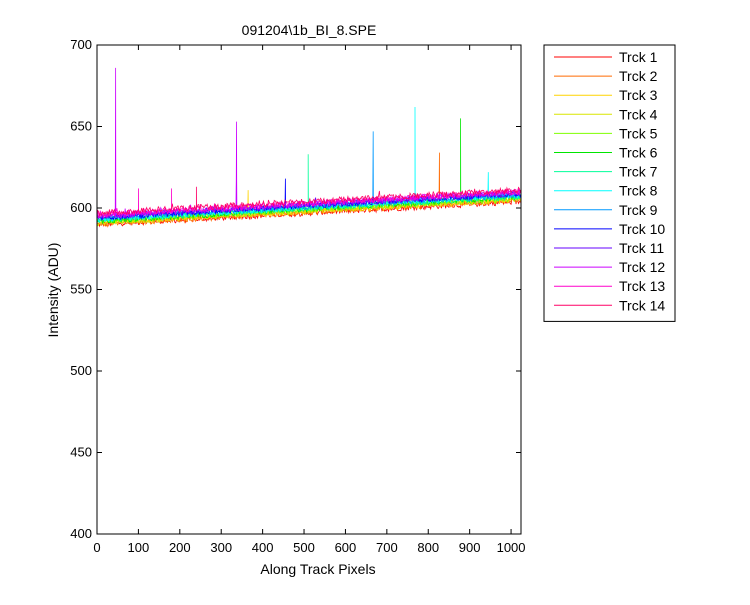 The image size is (750, 605). What do you see at coordinates (96, 547) in the screenshot?
I see `x-tick-label: 0` at bounding box center [96, 547].